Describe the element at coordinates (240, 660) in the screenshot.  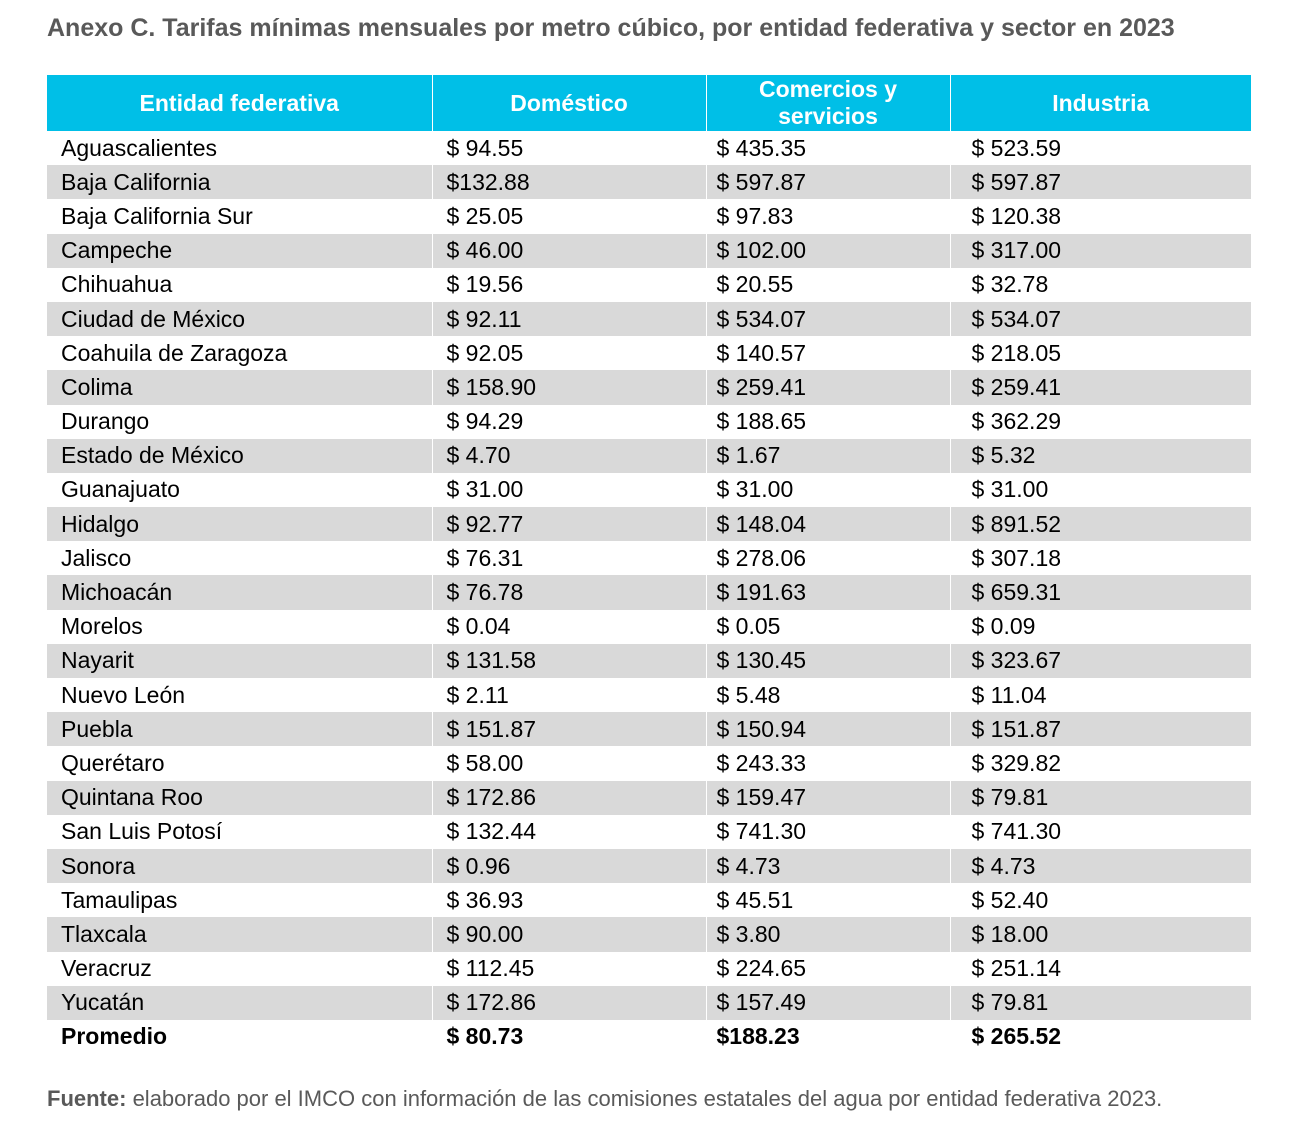
I see `cell-entidad: Nayarit` at that location.